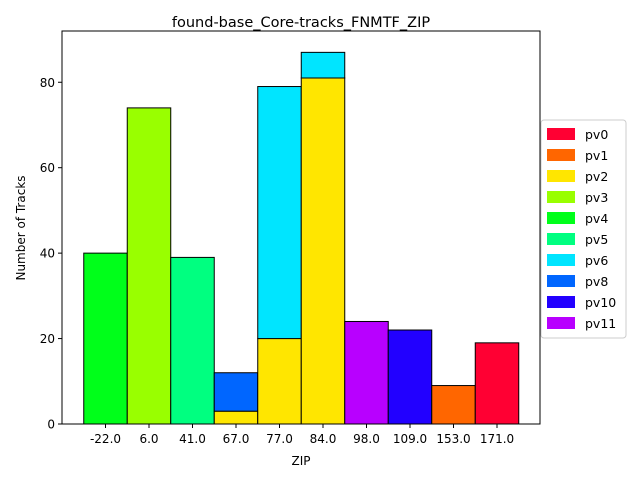 The height and width of the screenshot is (483, 640). I want to click on legend-label-pv11: pv11, so click(600, 323).